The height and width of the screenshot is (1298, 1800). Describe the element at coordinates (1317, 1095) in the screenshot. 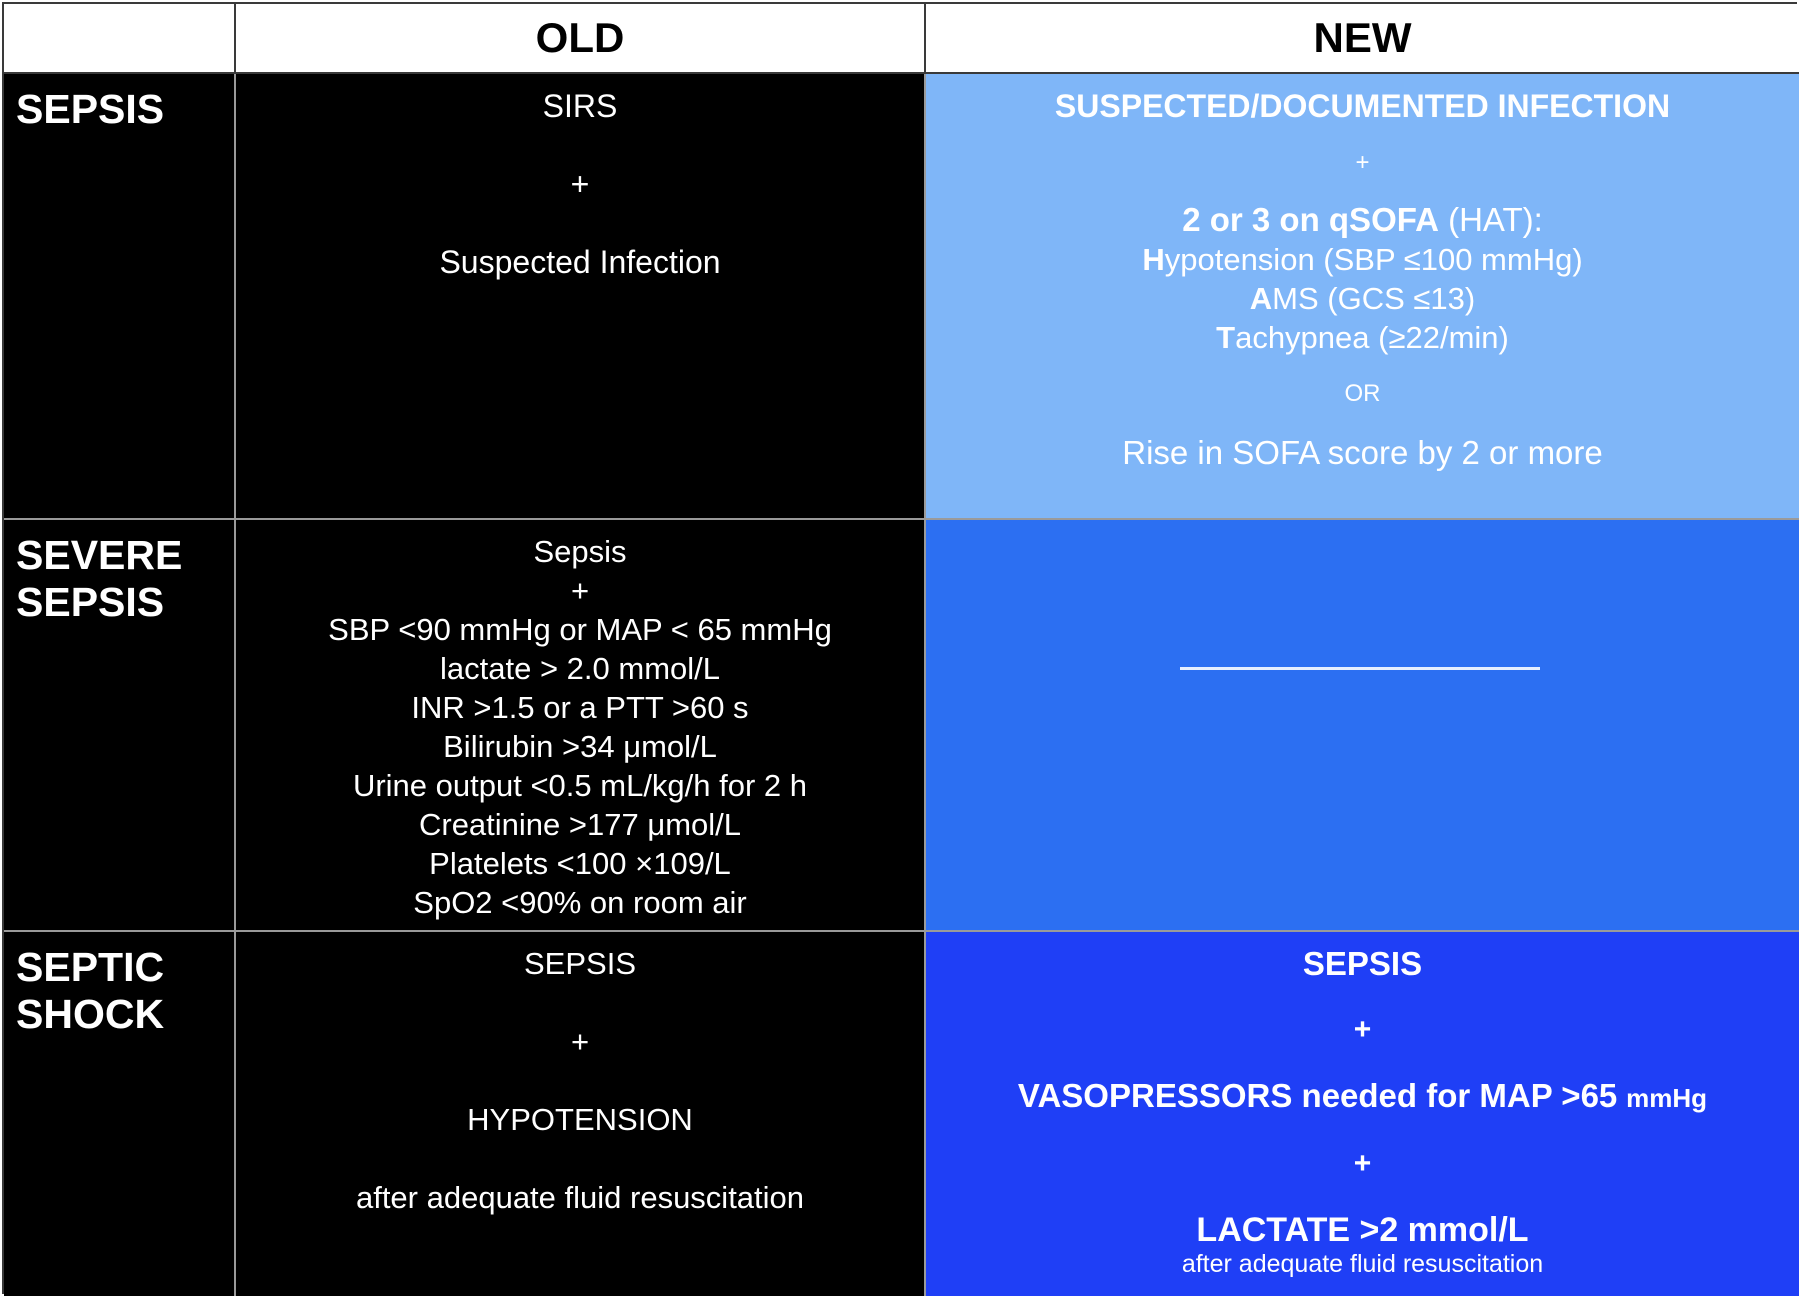

I see `vaso-text: VASOPRESSORS needed for MAP >65` at that location.